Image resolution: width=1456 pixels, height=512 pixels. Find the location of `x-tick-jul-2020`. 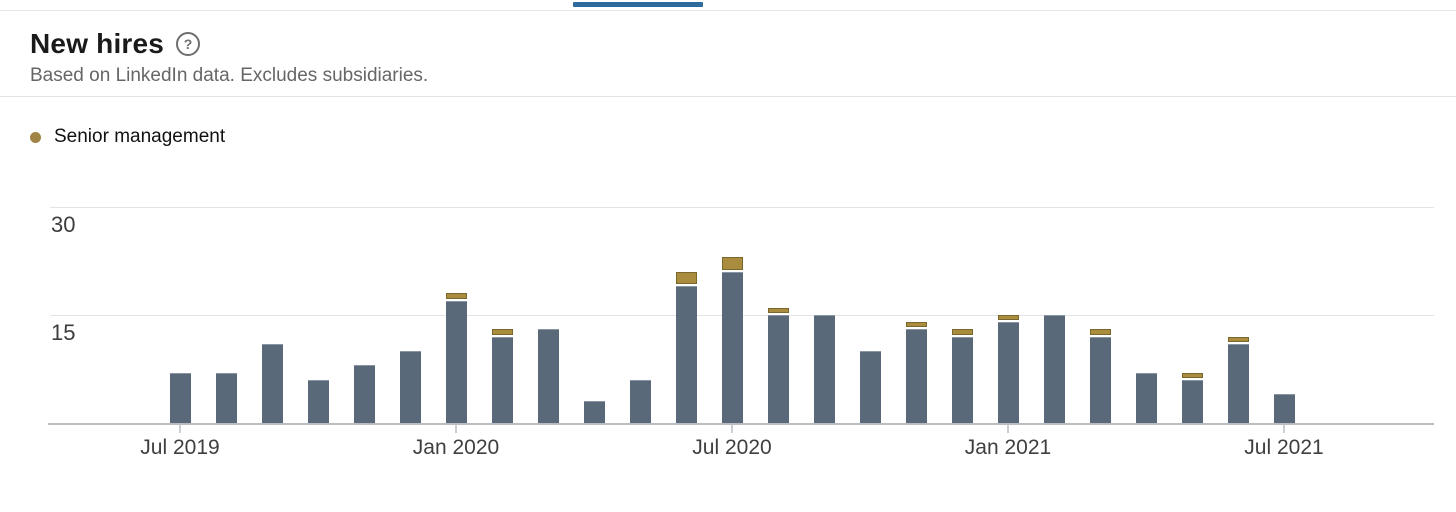

x-tick-jul-2020 is located at coordinates (732, 429).